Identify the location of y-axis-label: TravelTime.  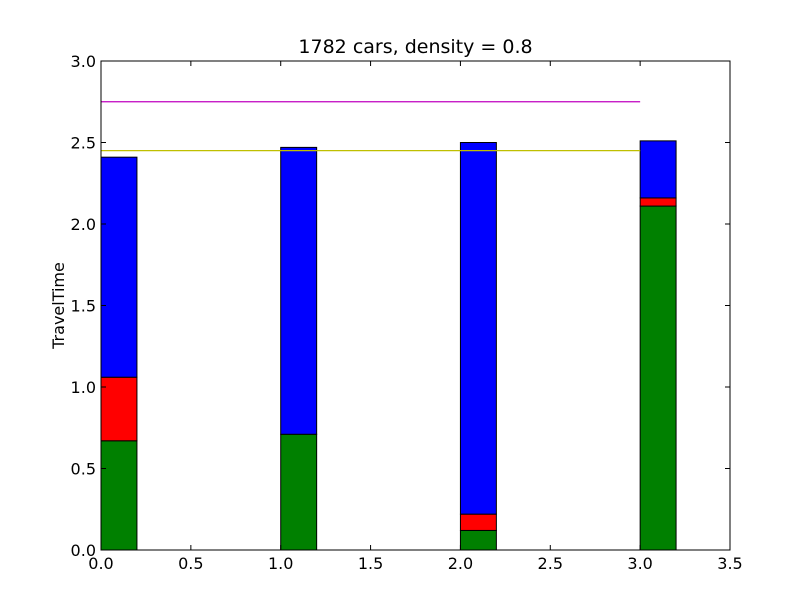
(58, 306).